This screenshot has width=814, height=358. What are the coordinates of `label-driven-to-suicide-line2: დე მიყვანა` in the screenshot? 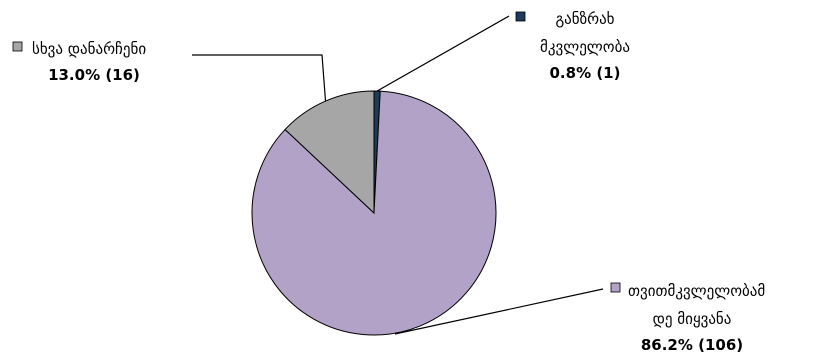 It's located at (692, 319).